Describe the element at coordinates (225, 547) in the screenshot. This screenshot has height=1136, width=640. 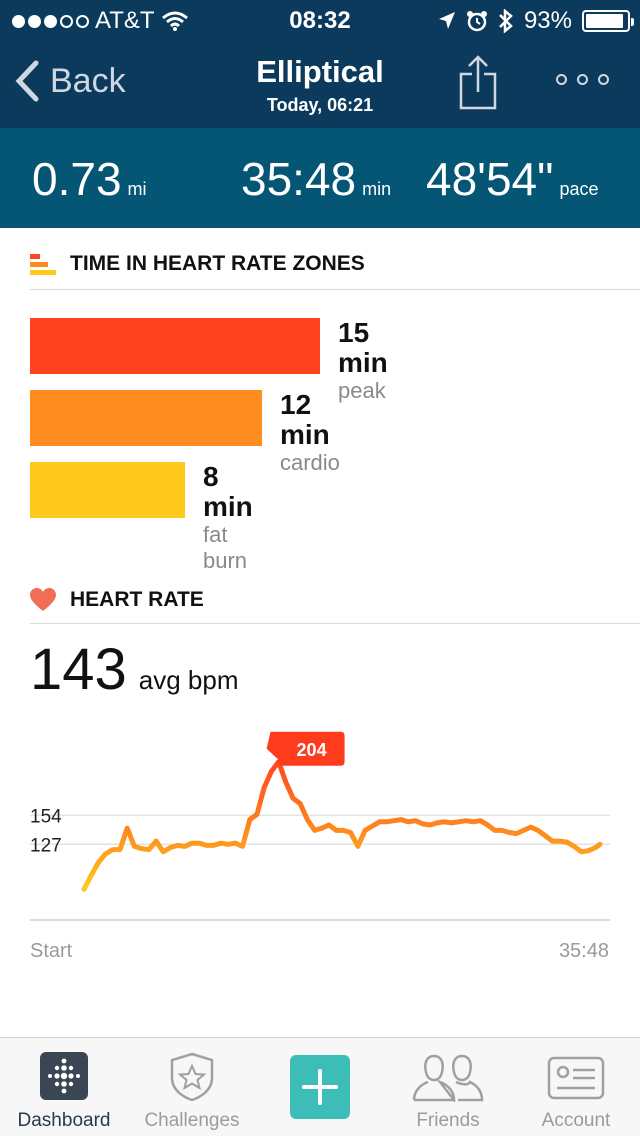
I see `zone-fat-burn-name: fat burn` at that location.